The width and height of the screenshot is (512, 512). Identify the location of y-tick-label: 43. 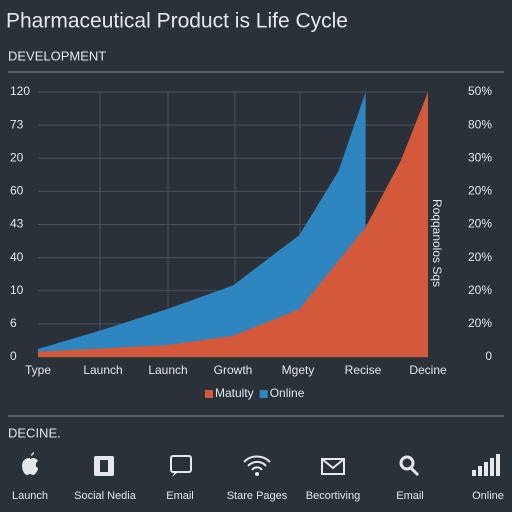
(17, 224).